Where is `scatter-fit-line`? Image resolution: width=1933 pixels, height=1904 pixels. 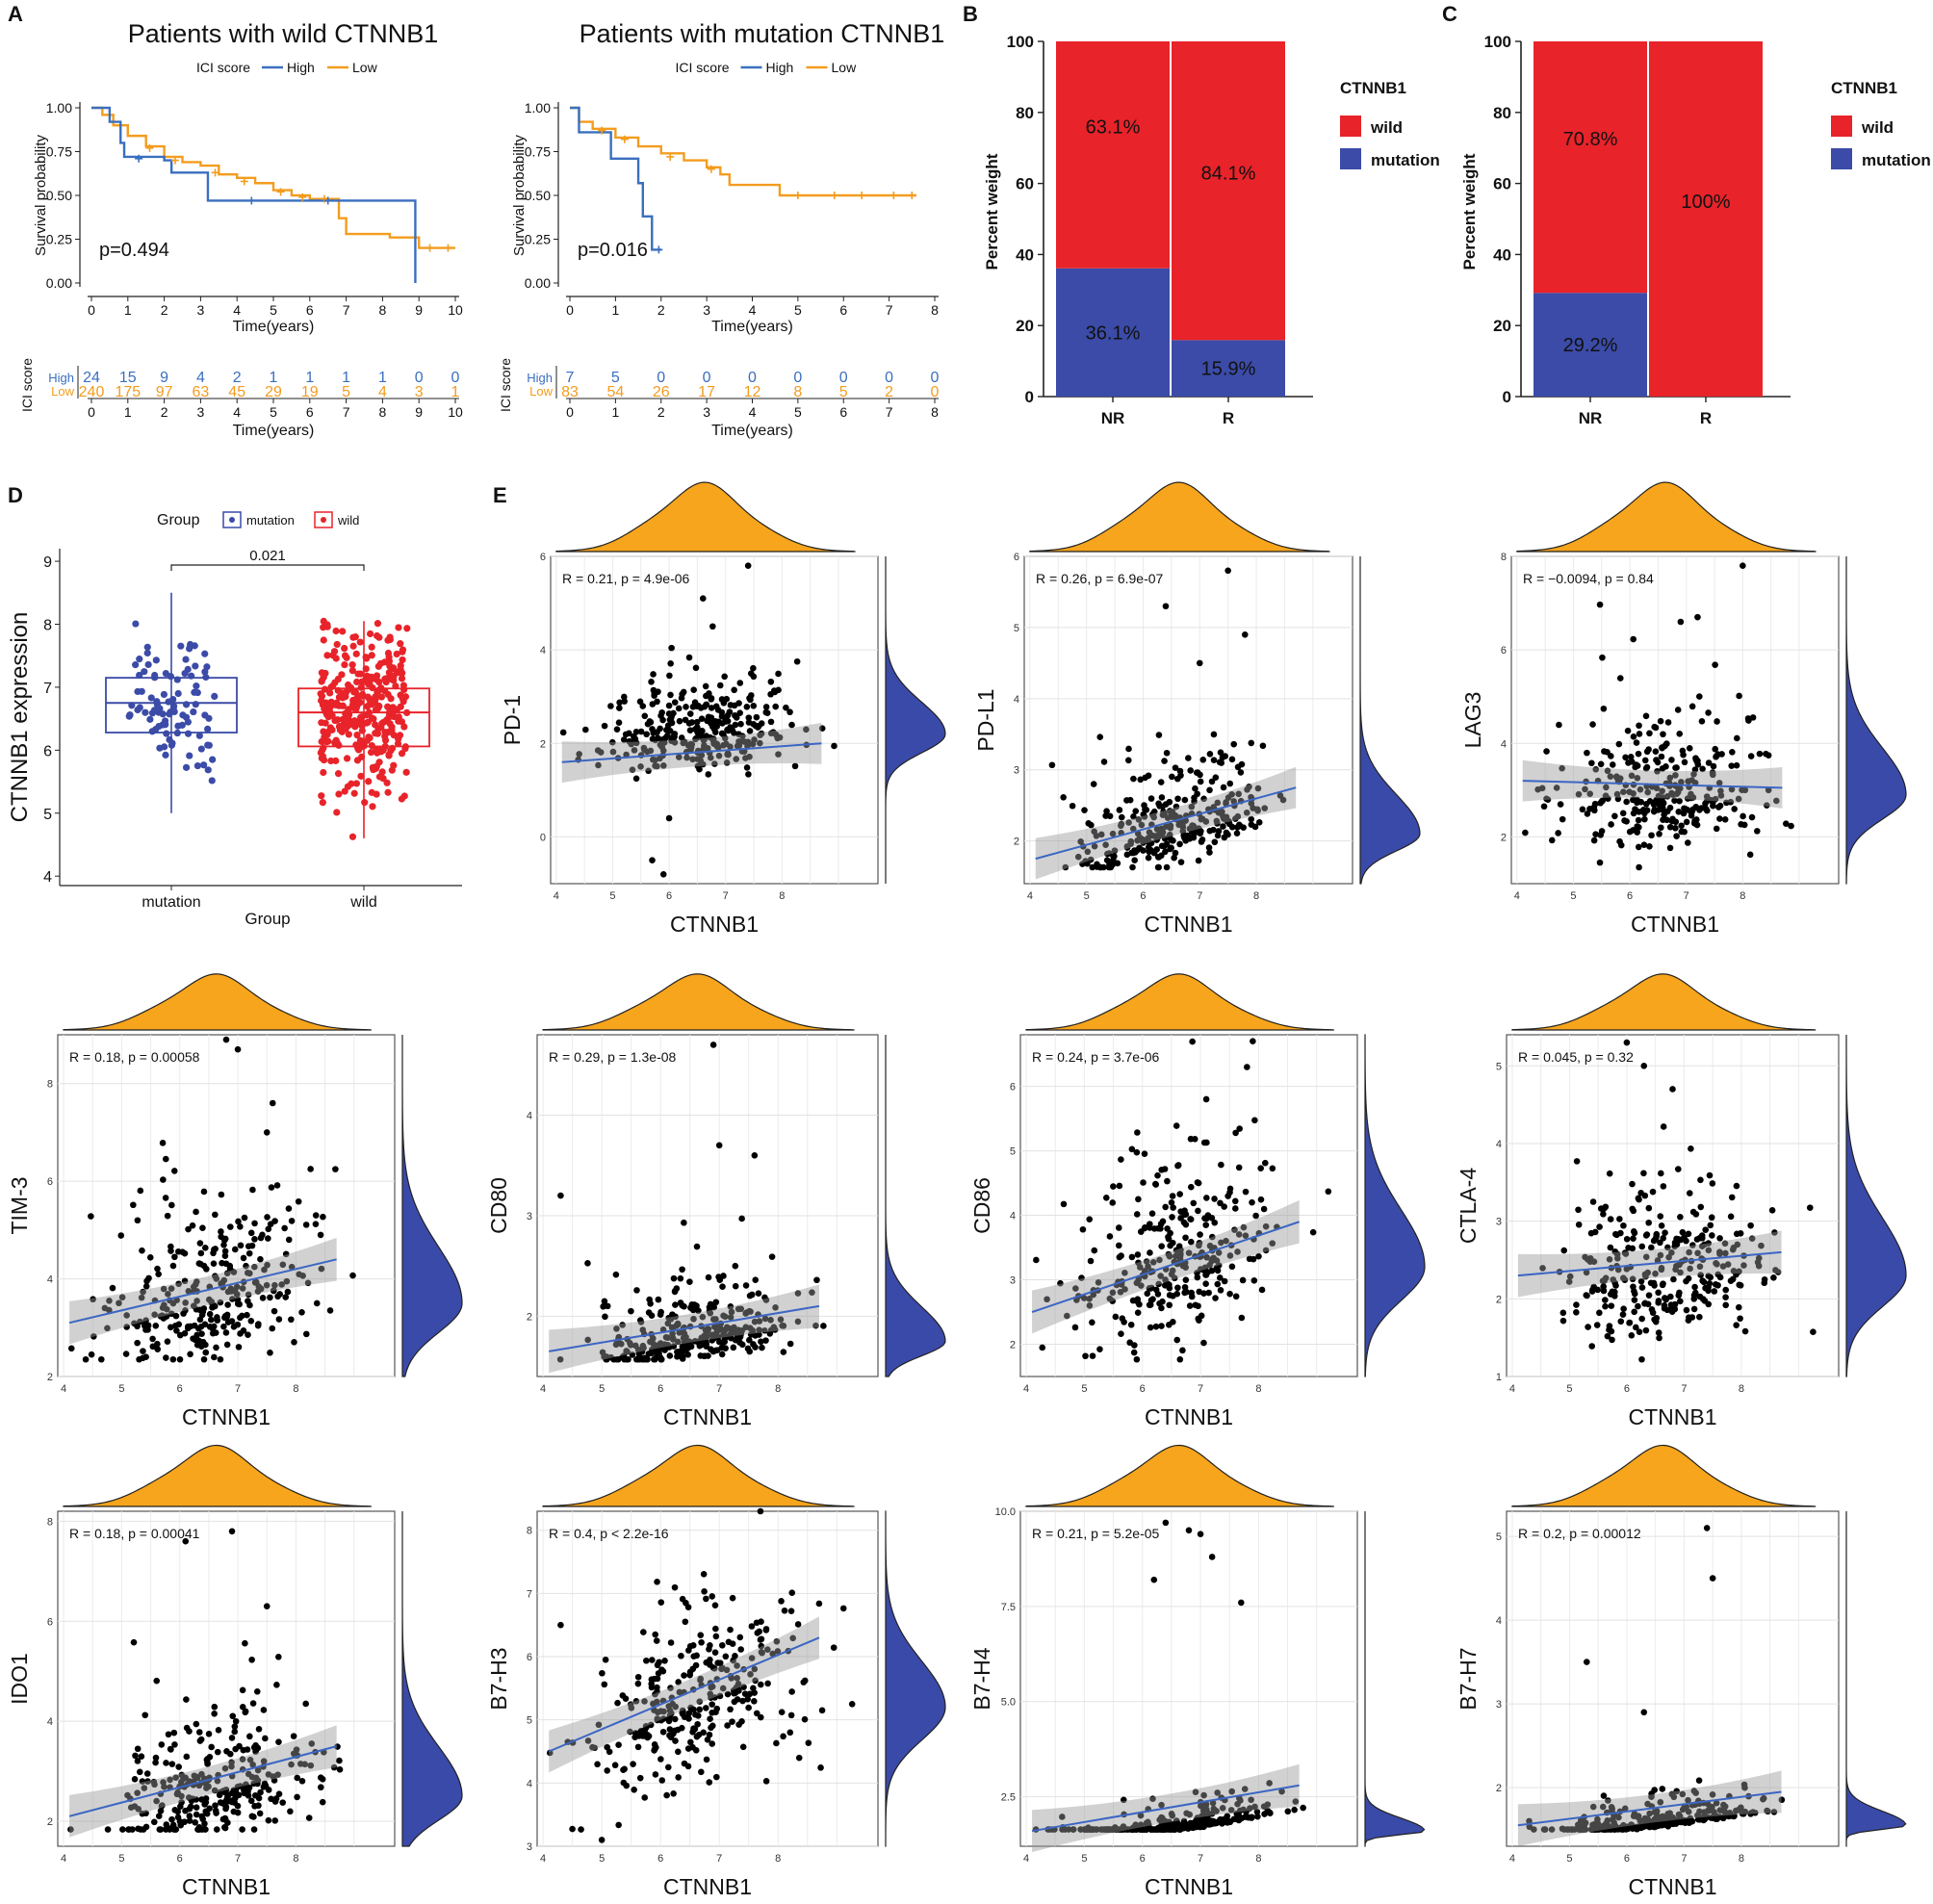
scatter-fit-line is located at coordinates (1166, 824).